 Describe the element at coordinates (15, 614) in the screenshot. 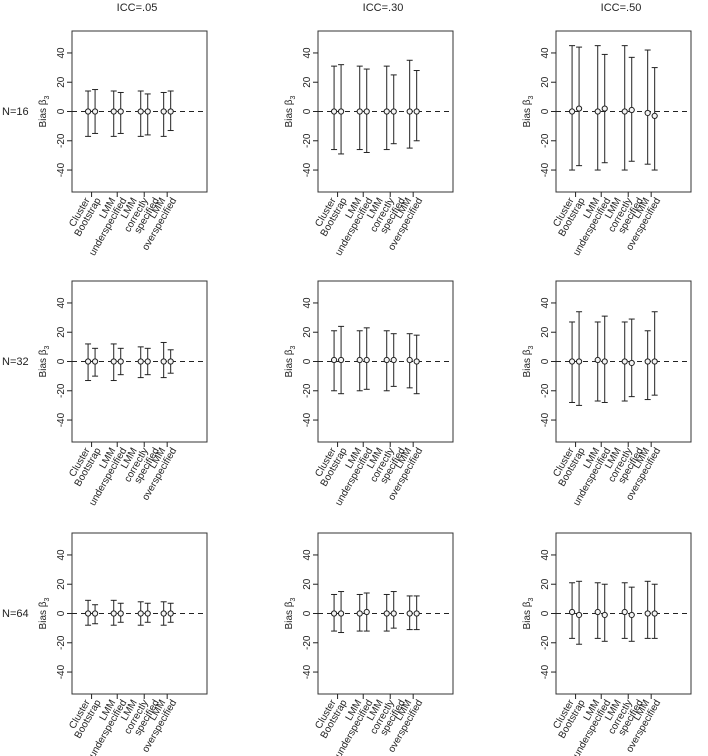

I see `row-label: N=64` at that location.